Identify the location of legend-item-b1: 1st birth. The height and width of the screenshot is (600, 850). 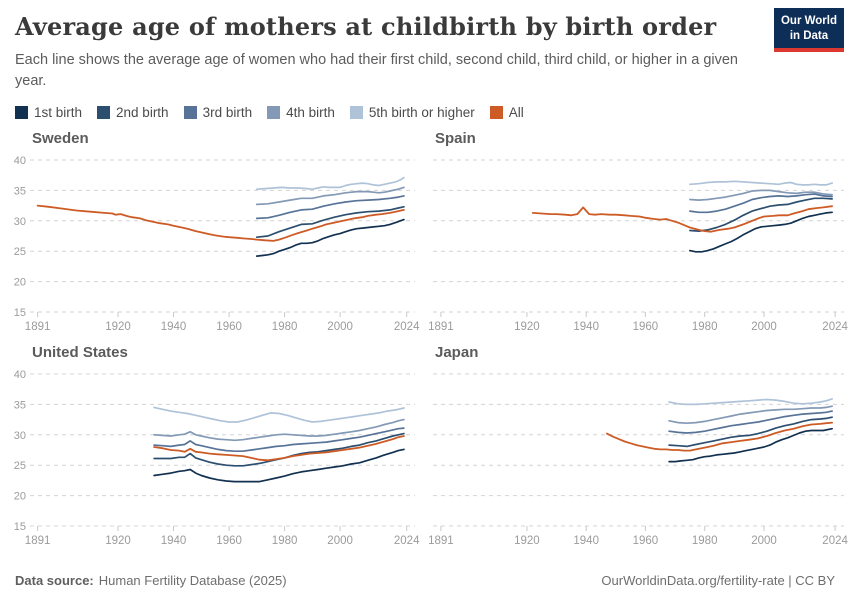
(48, 112).